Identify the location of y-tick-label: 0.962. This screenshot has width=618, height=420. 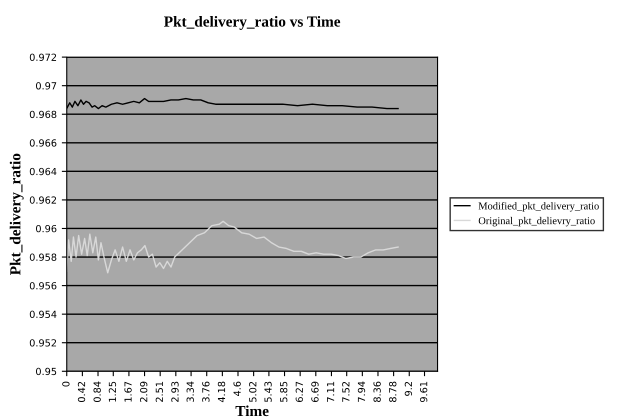
(43, 200).